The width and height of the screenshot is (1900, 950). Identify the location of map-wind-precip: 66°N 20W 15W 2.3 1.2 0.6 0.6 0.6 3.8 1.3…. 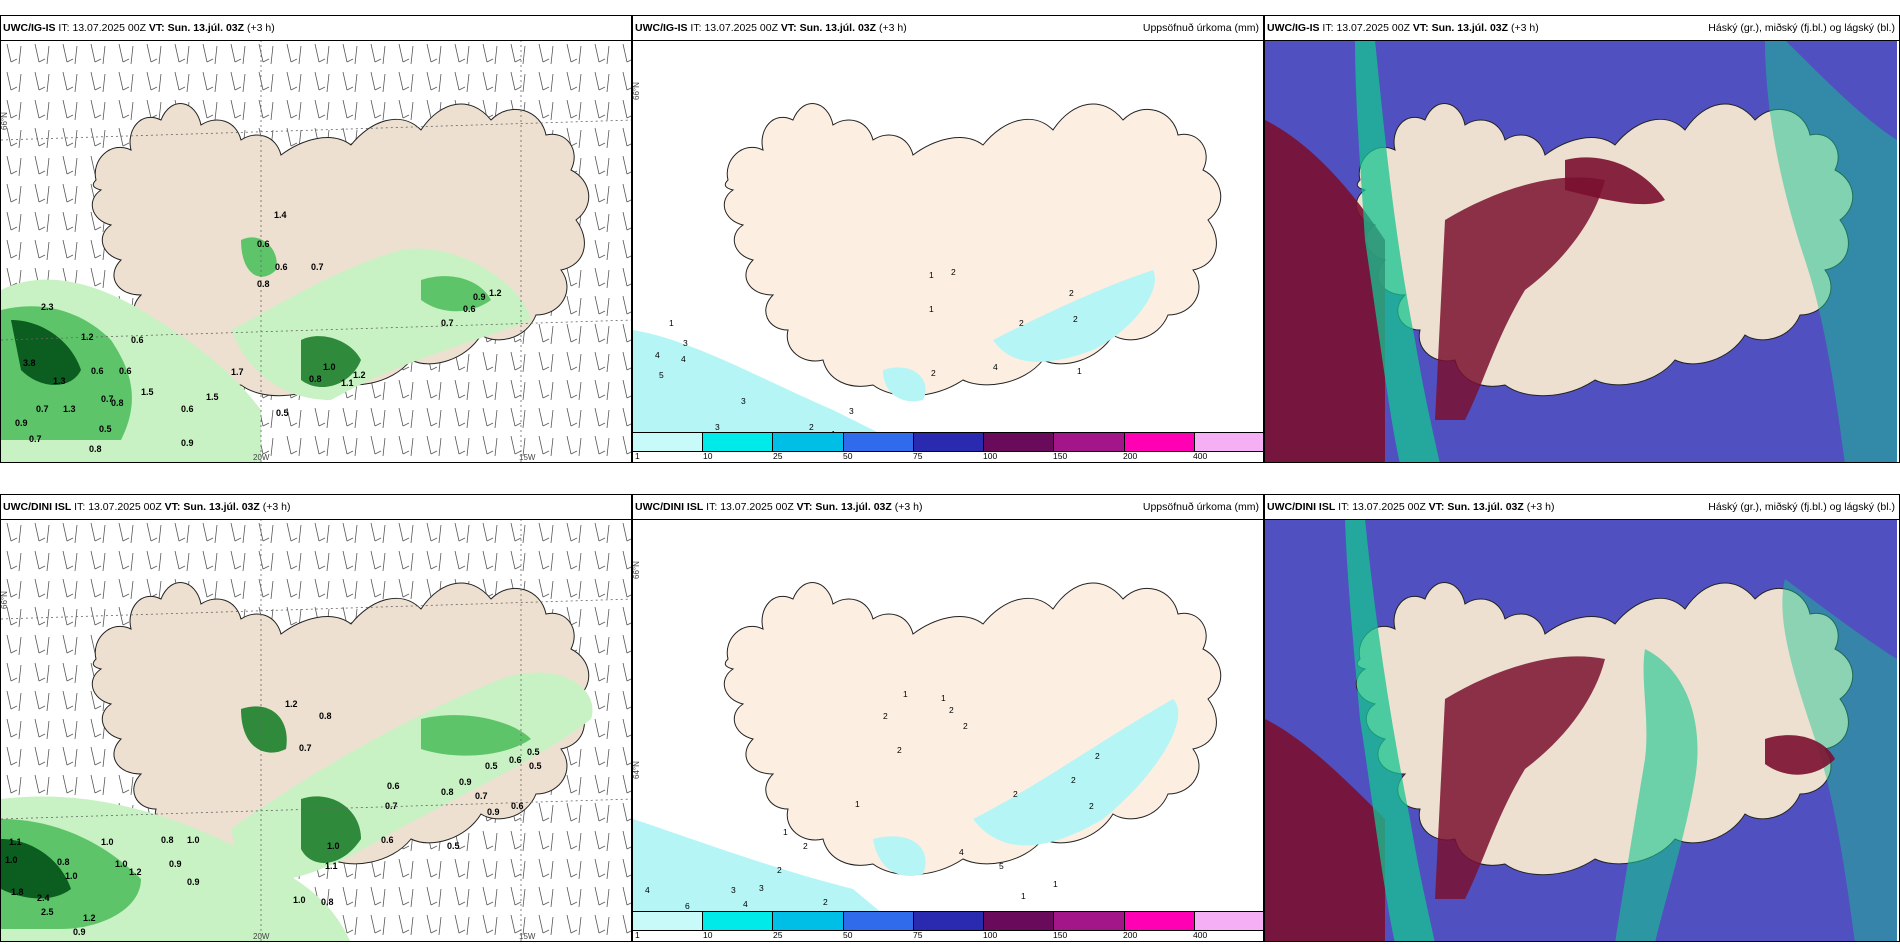
(316, 251).